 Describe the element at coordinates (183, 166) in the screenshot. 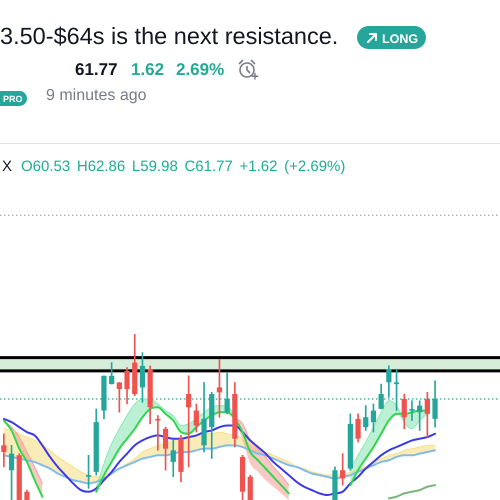

I see `text: O60.53 H62.86 L59.98 C61.77 +1.62 (+2.69%)` at that location.